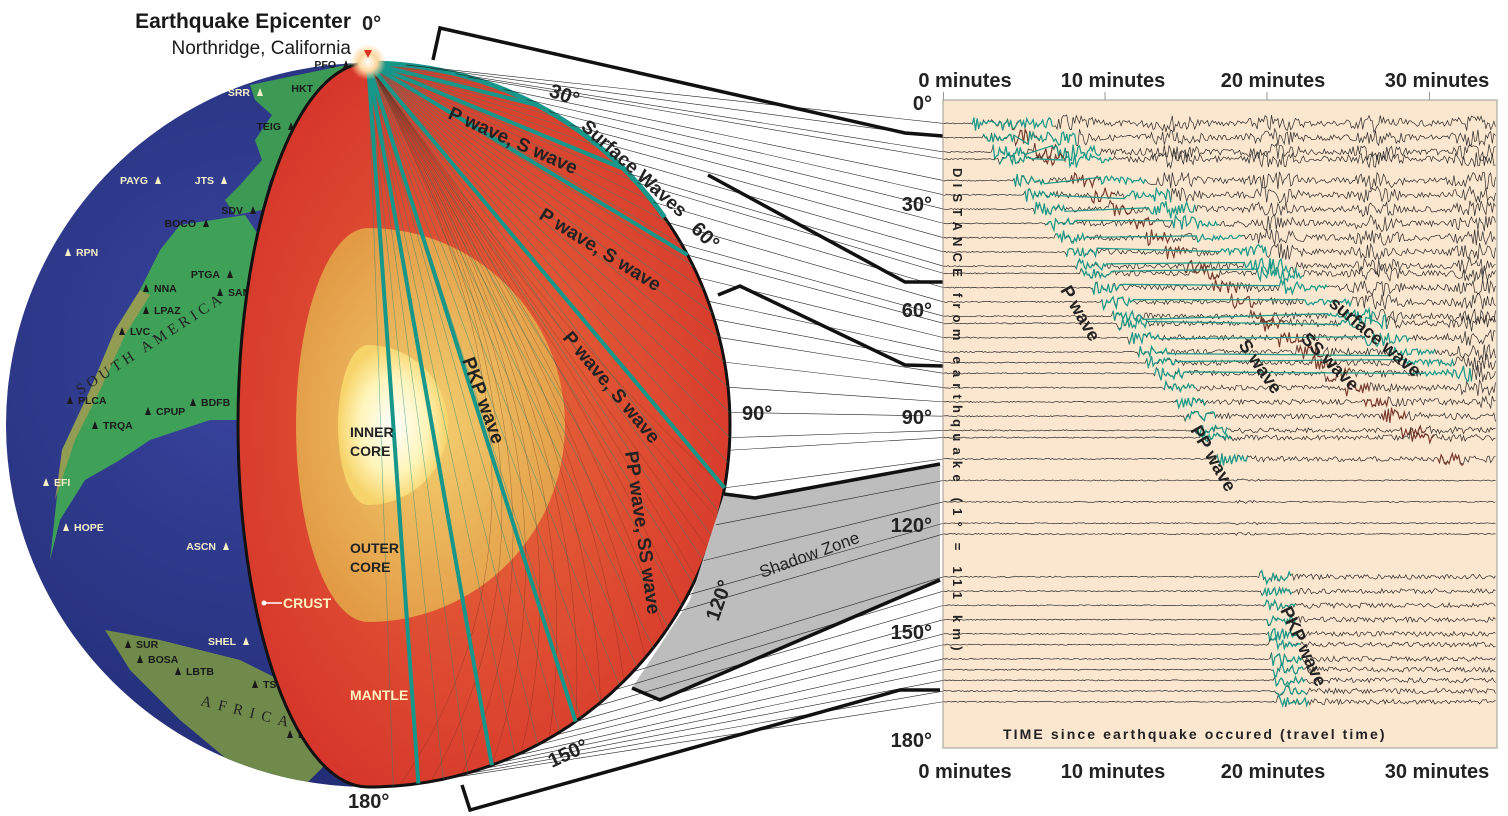 This screenshot has width=1508, height=816. I want to click on station-label: PAYG, so click(134, 181).